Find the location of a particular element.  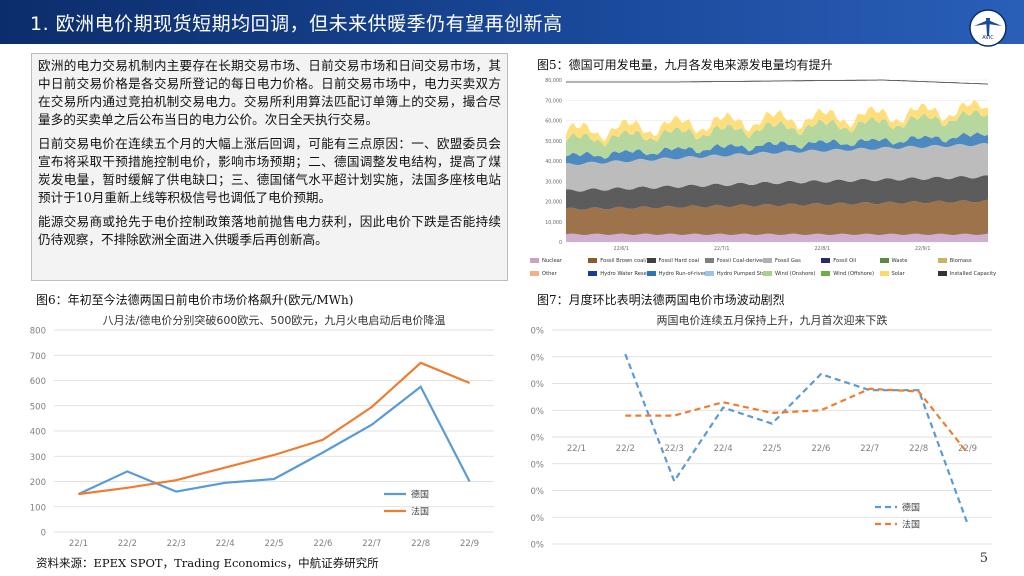

fig7svg-x-tick: 22/2 is located at coordinates (625, 449).